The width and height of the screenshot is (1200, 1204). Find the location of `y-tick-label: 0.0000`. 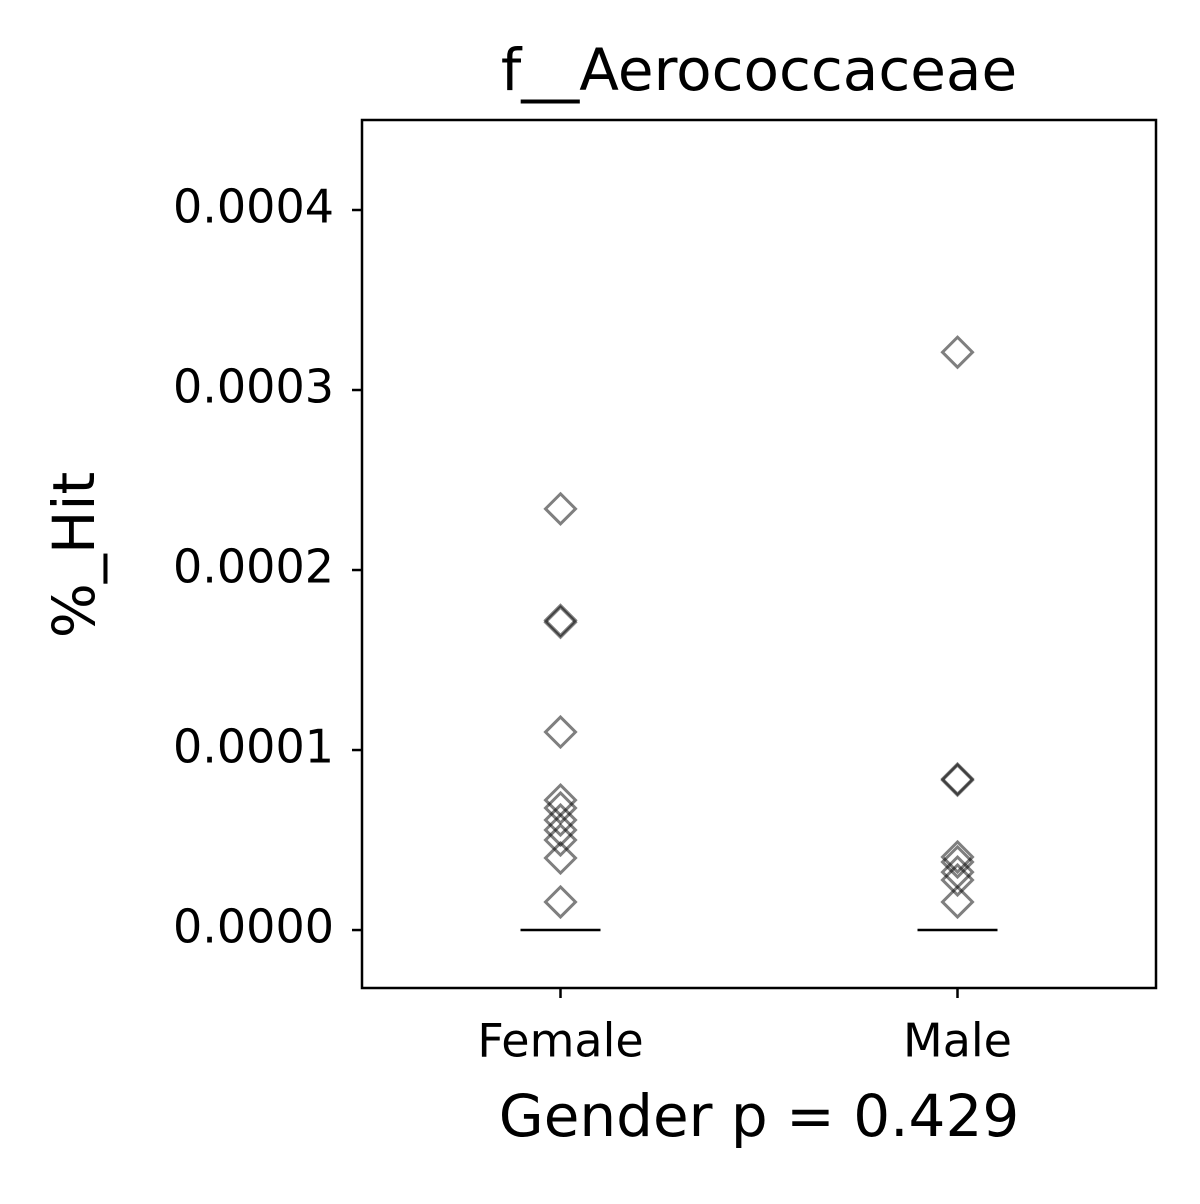

y-tick-label: 0.0000 is located at coordinates (253, 927).